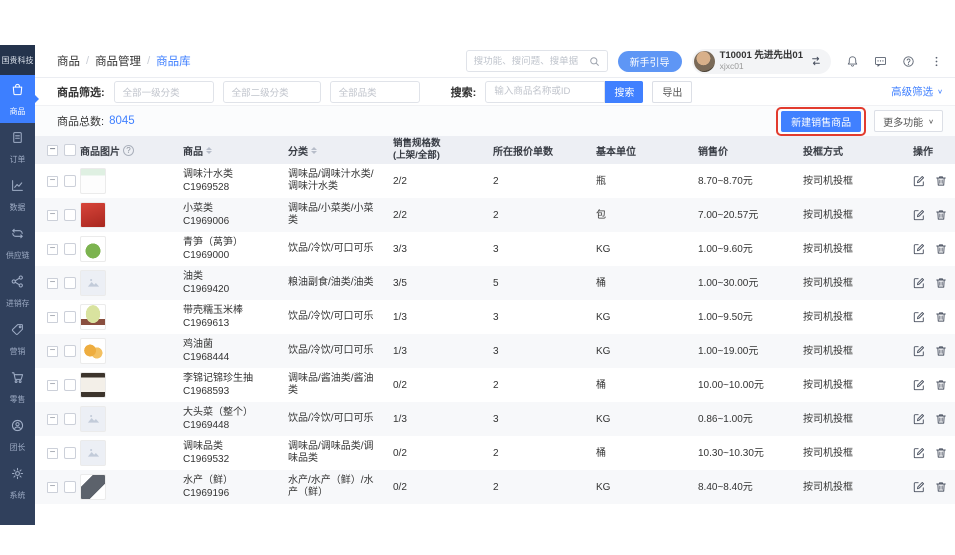 This screenshot has width=955, height=555. I want to click on global-search, so click(536, 61).